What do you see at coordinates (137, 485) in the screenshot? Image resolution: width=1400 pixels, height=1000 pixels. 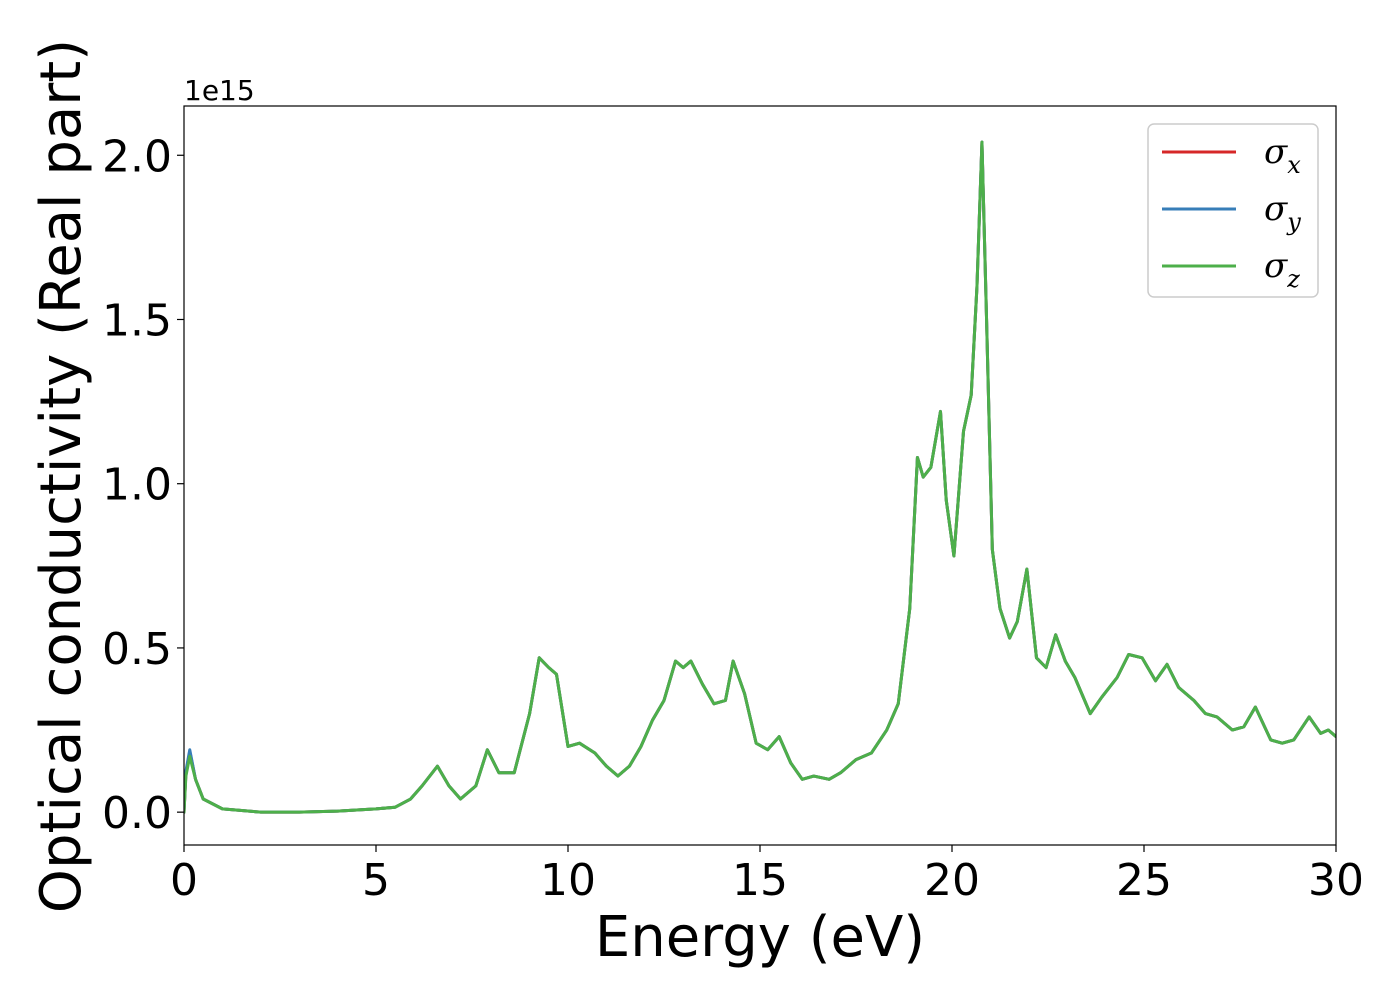 I see `y-tick-label: 1.0` at bounding box center [137, 485].